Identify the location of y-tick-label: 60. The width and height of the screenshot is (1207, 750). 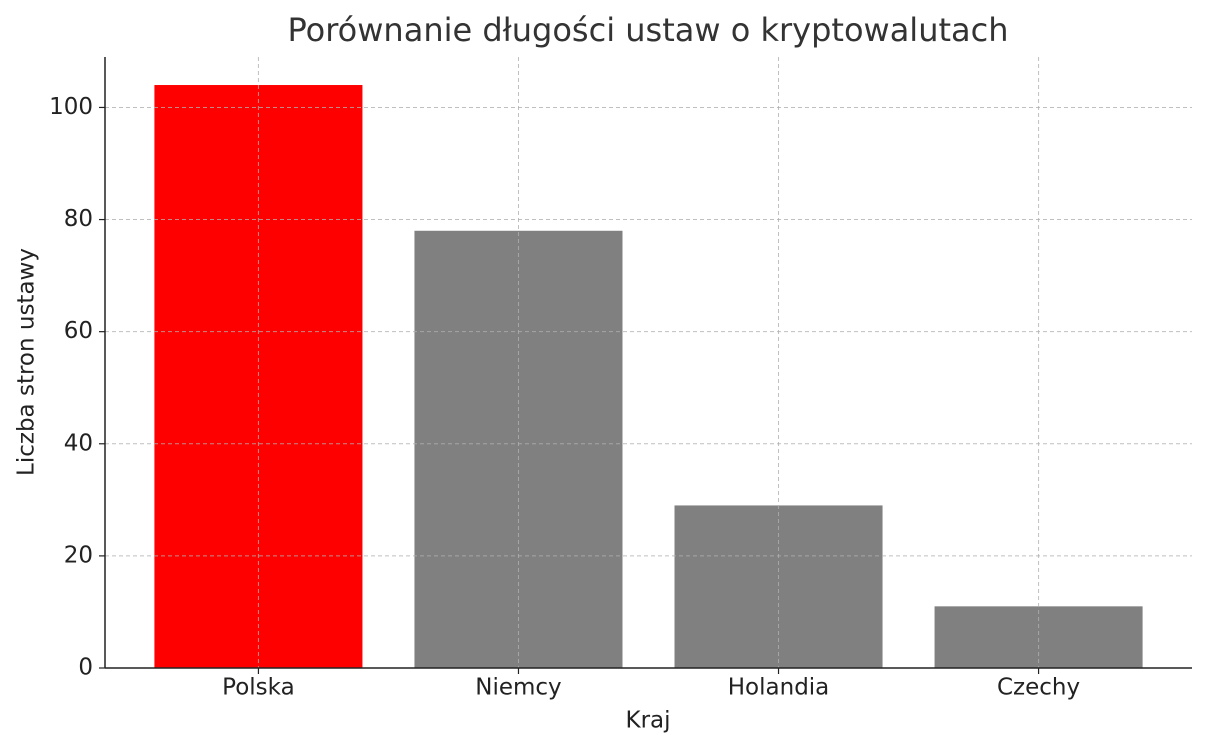
(78, 331).